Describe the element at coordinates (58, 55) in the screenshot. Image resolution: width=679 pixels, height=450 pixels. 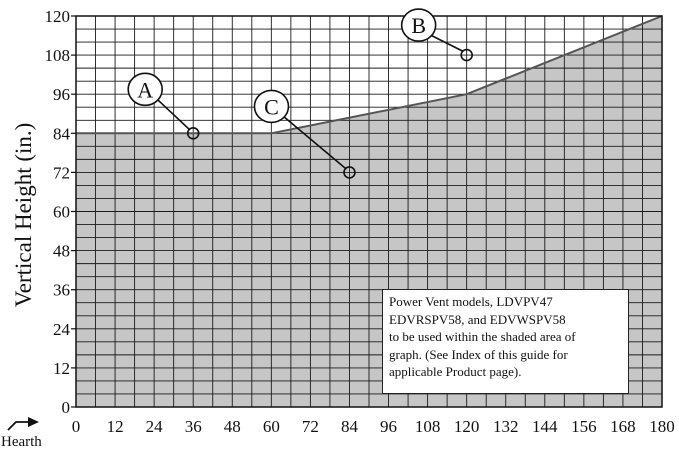
I see `y-tick-label: 108` at that location.